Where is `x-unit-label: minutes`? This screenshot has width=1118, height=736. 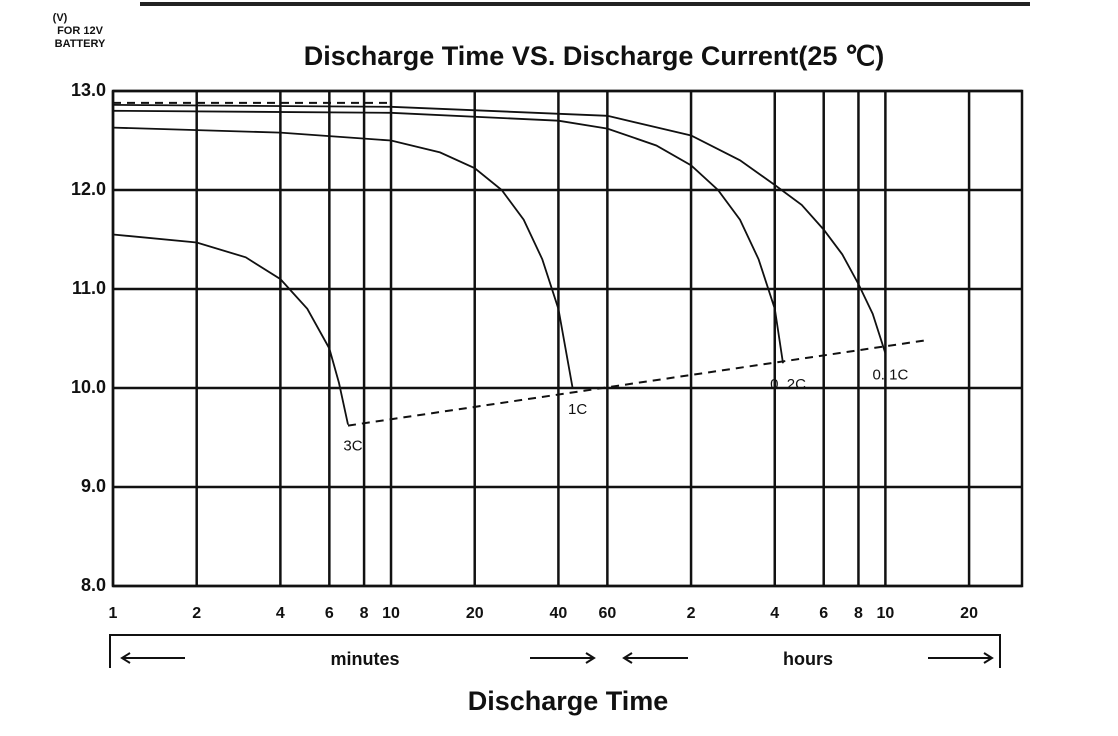
x-unit-label: minutes is located at coordinates (364, 659).